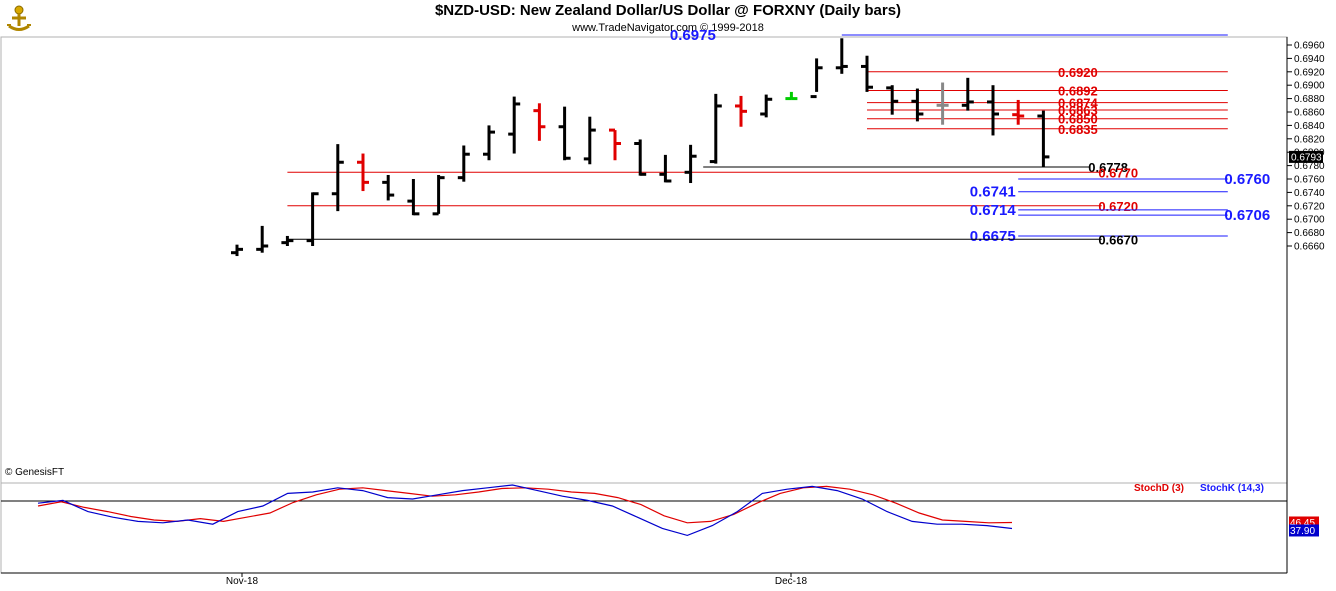 The height and width of the screenshot is (591, 1336). I want to click on level-label-0.6920: 0.6920, so click(1078, 72).